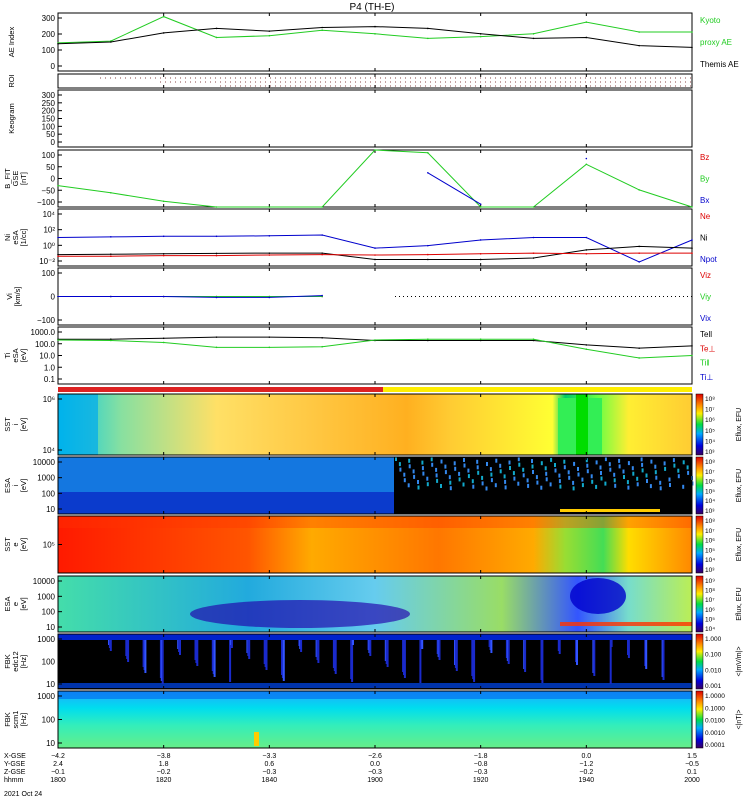 Image resolution: width=750 pixels, height=805 pixels. Describe the element at coordinates (226, 503) in the screenshot. I see `esa-ion-region` at that location.